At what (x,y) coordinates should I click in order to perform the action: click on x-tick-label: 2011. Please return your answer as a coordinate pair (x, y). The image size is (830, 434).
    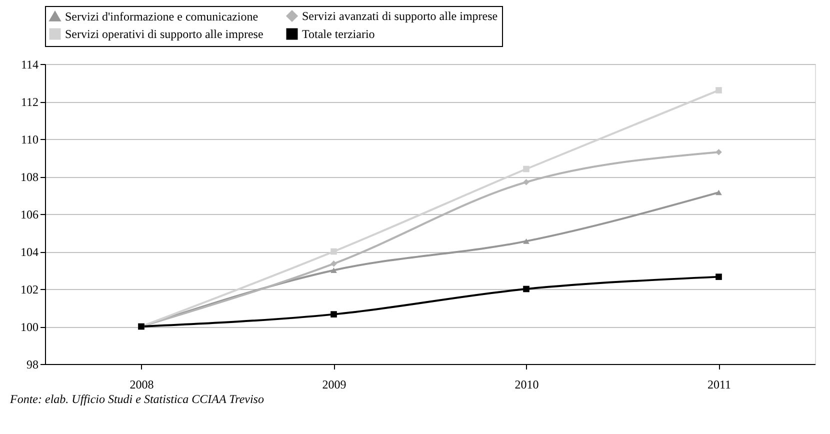
    Looking at the image, I should click on (719, 385).